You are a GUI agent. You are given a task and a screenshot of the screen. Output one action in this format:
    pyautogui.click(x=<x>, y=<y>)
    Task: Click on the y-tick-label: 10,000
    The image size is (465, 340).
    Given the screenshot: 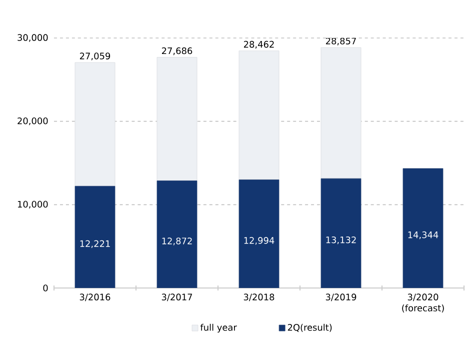 What is the action you would take?
    pyautogui.click(x=33, y=204)
    